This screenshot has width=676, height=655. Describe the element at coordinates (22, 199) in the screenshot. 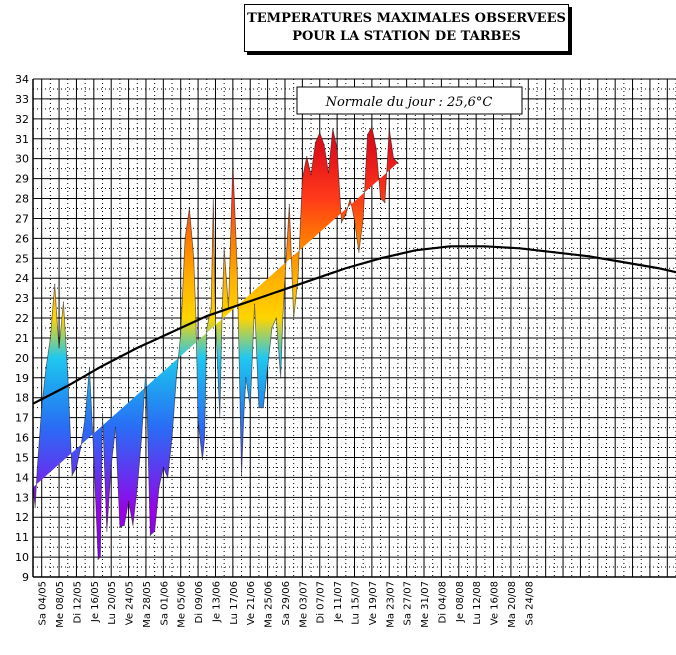

I see `y-tick-label: 28` at that location.